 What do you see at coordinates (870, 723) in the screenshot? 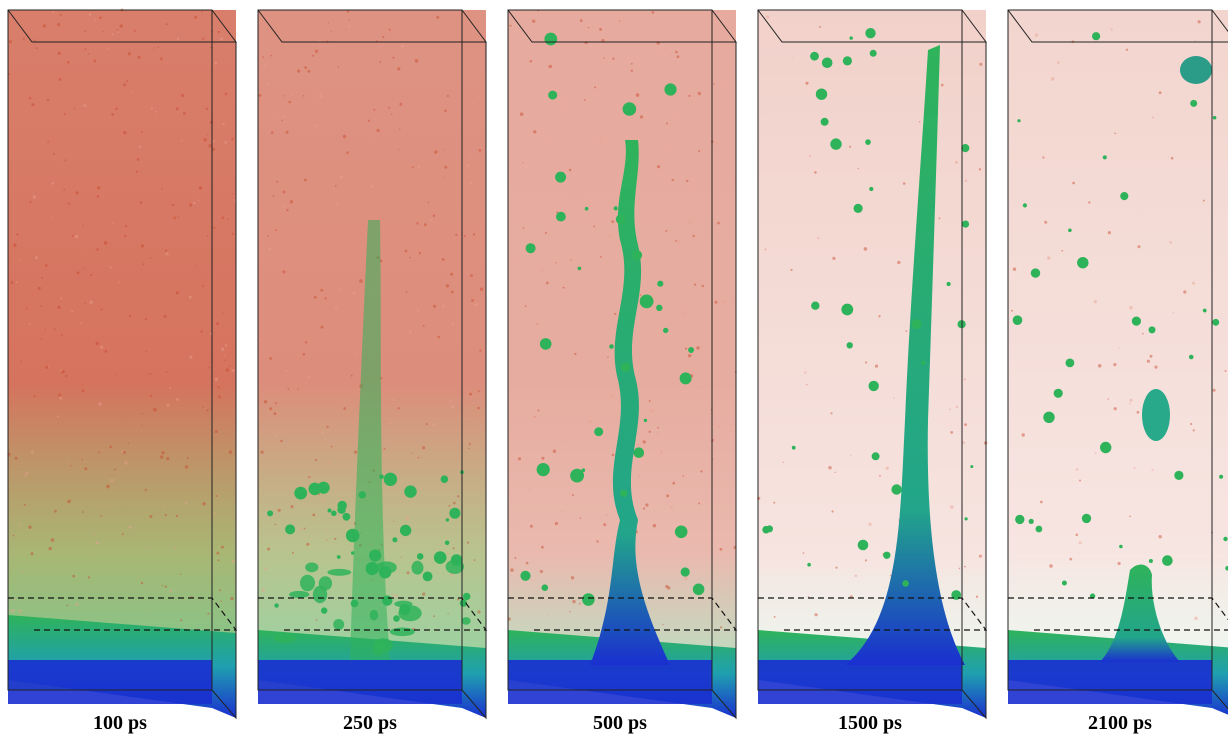
I see `time-label: 1500 ps` at bounding box center [870, 723].